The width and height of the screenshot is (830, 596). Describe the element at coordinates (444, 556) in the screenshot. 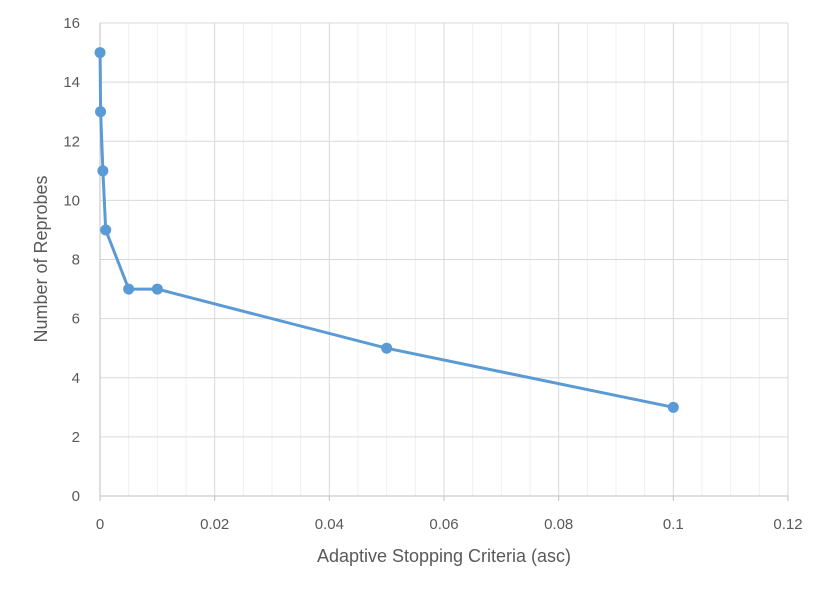

I see `x-axis-title: Adaptive Stopping Criteria (asc)` at that location.